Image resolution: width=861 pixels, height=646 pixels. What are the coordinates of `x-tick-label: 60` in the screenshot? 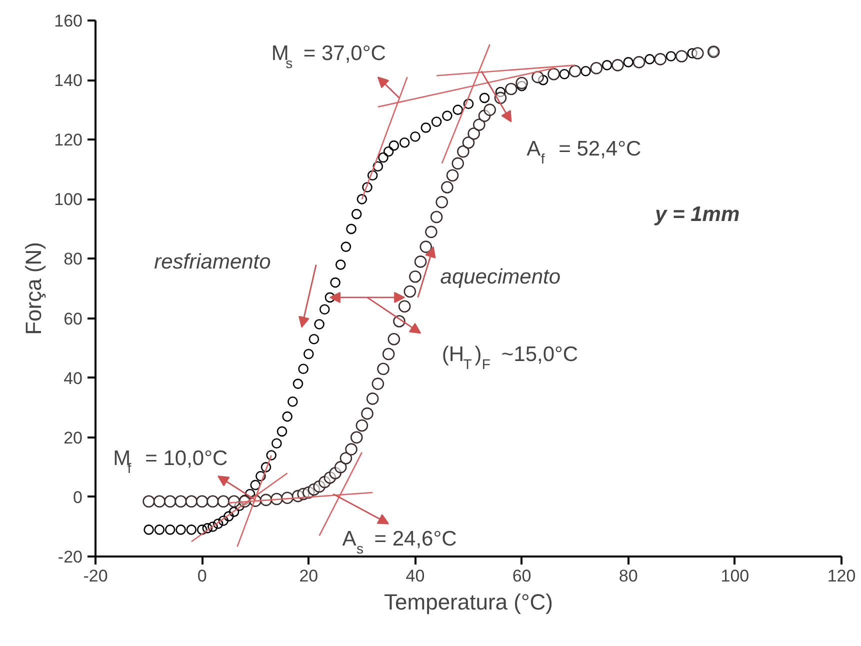 It's located at (522, 576).